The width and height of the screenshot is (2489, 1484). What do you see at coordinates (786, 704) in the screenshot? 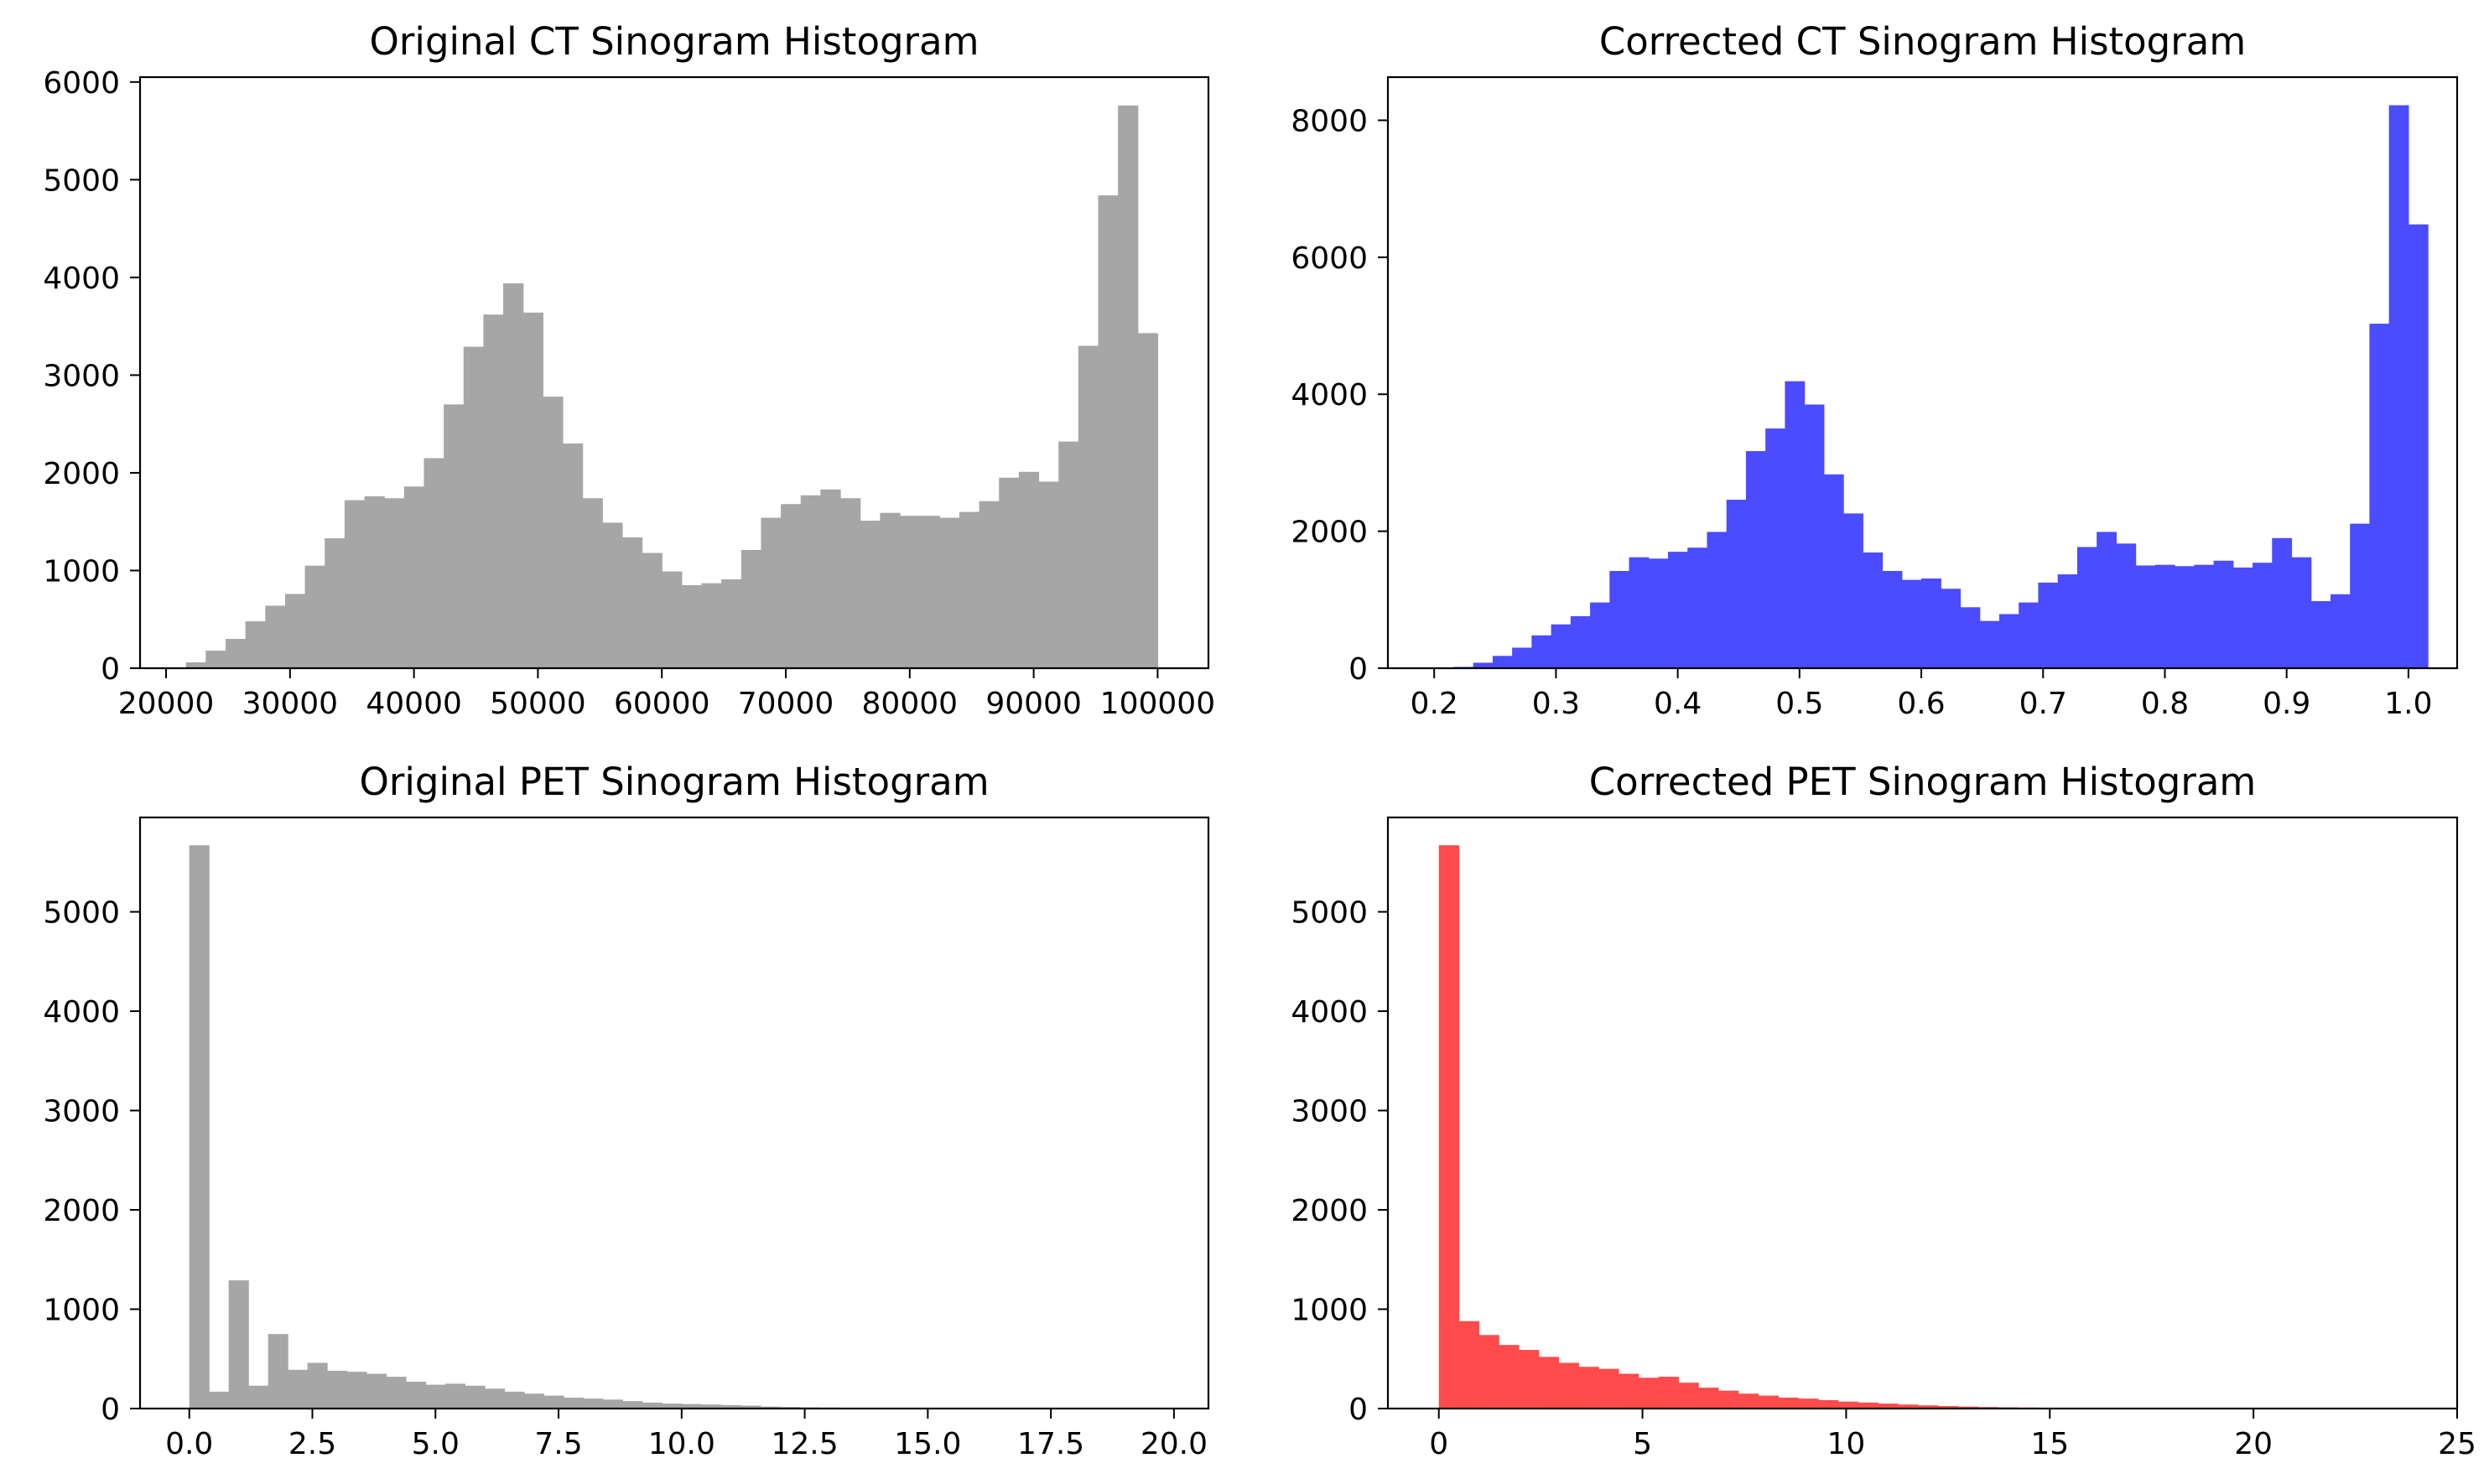
I see `x-tick-label: 70000` at bounding box center [786, 704].